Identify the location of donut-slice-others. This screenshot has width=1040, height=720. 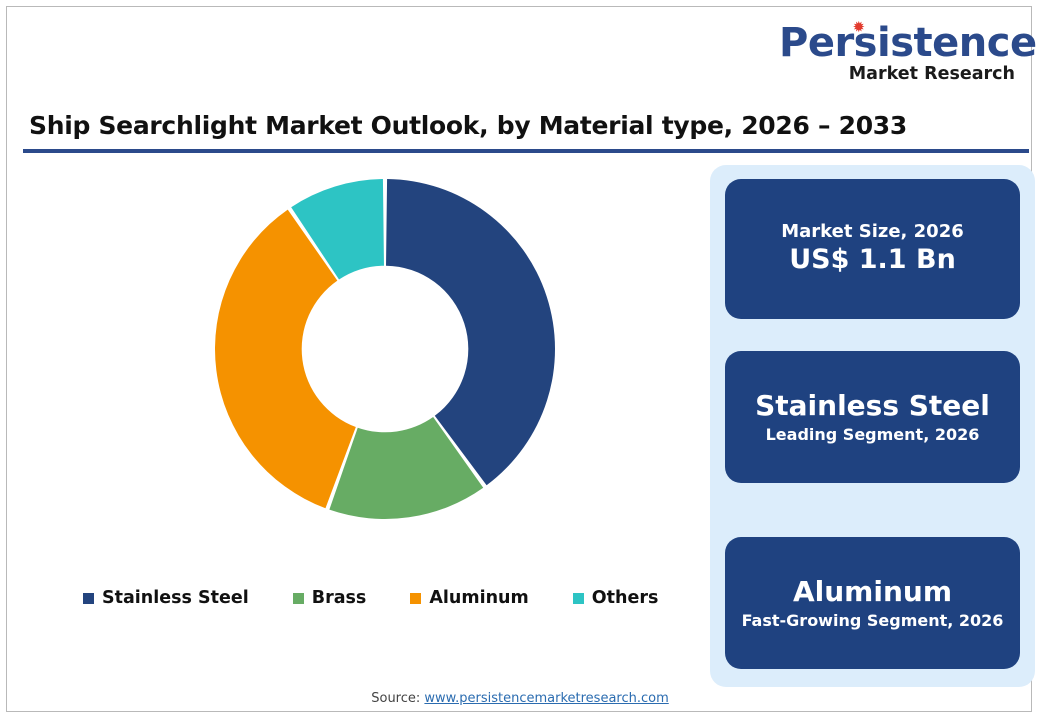
(337, 229).